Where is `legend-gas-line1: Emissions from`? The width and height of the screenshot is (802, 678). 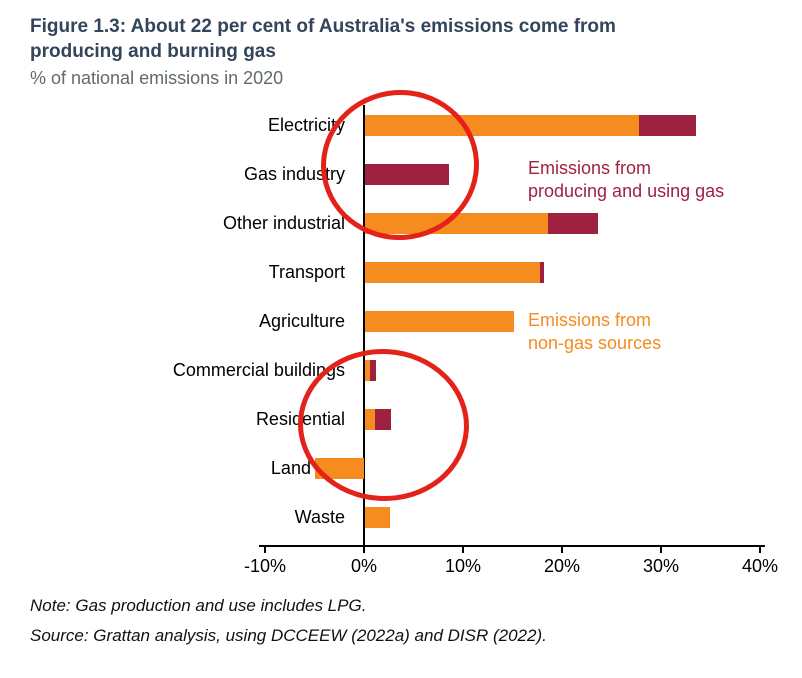 legend-gas-line1: Emissions from is located at coordinates (590, 168).